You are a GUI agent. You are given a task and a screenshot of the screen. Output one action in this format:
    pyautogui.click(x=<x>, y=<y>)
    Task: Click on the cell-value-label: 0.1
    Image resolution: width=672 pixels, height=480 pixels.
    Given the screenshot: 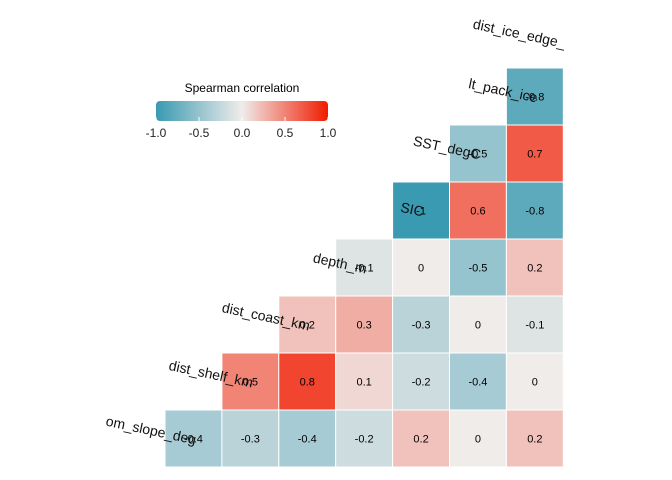 What is the action you would take?
    pyautogui.click(x=364, y=383)
    